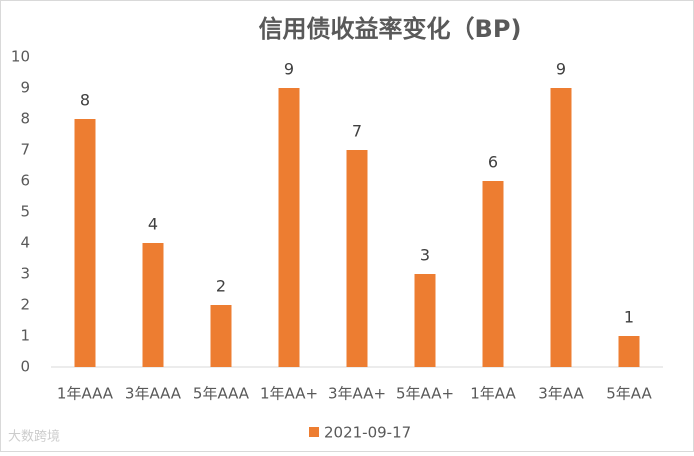 The height and width of the screenshot is (456, 694). What do you see at coordinates (25, 212) in the screenshot?
I see `y-tick-label: 5` at bounding box center [25, 212].